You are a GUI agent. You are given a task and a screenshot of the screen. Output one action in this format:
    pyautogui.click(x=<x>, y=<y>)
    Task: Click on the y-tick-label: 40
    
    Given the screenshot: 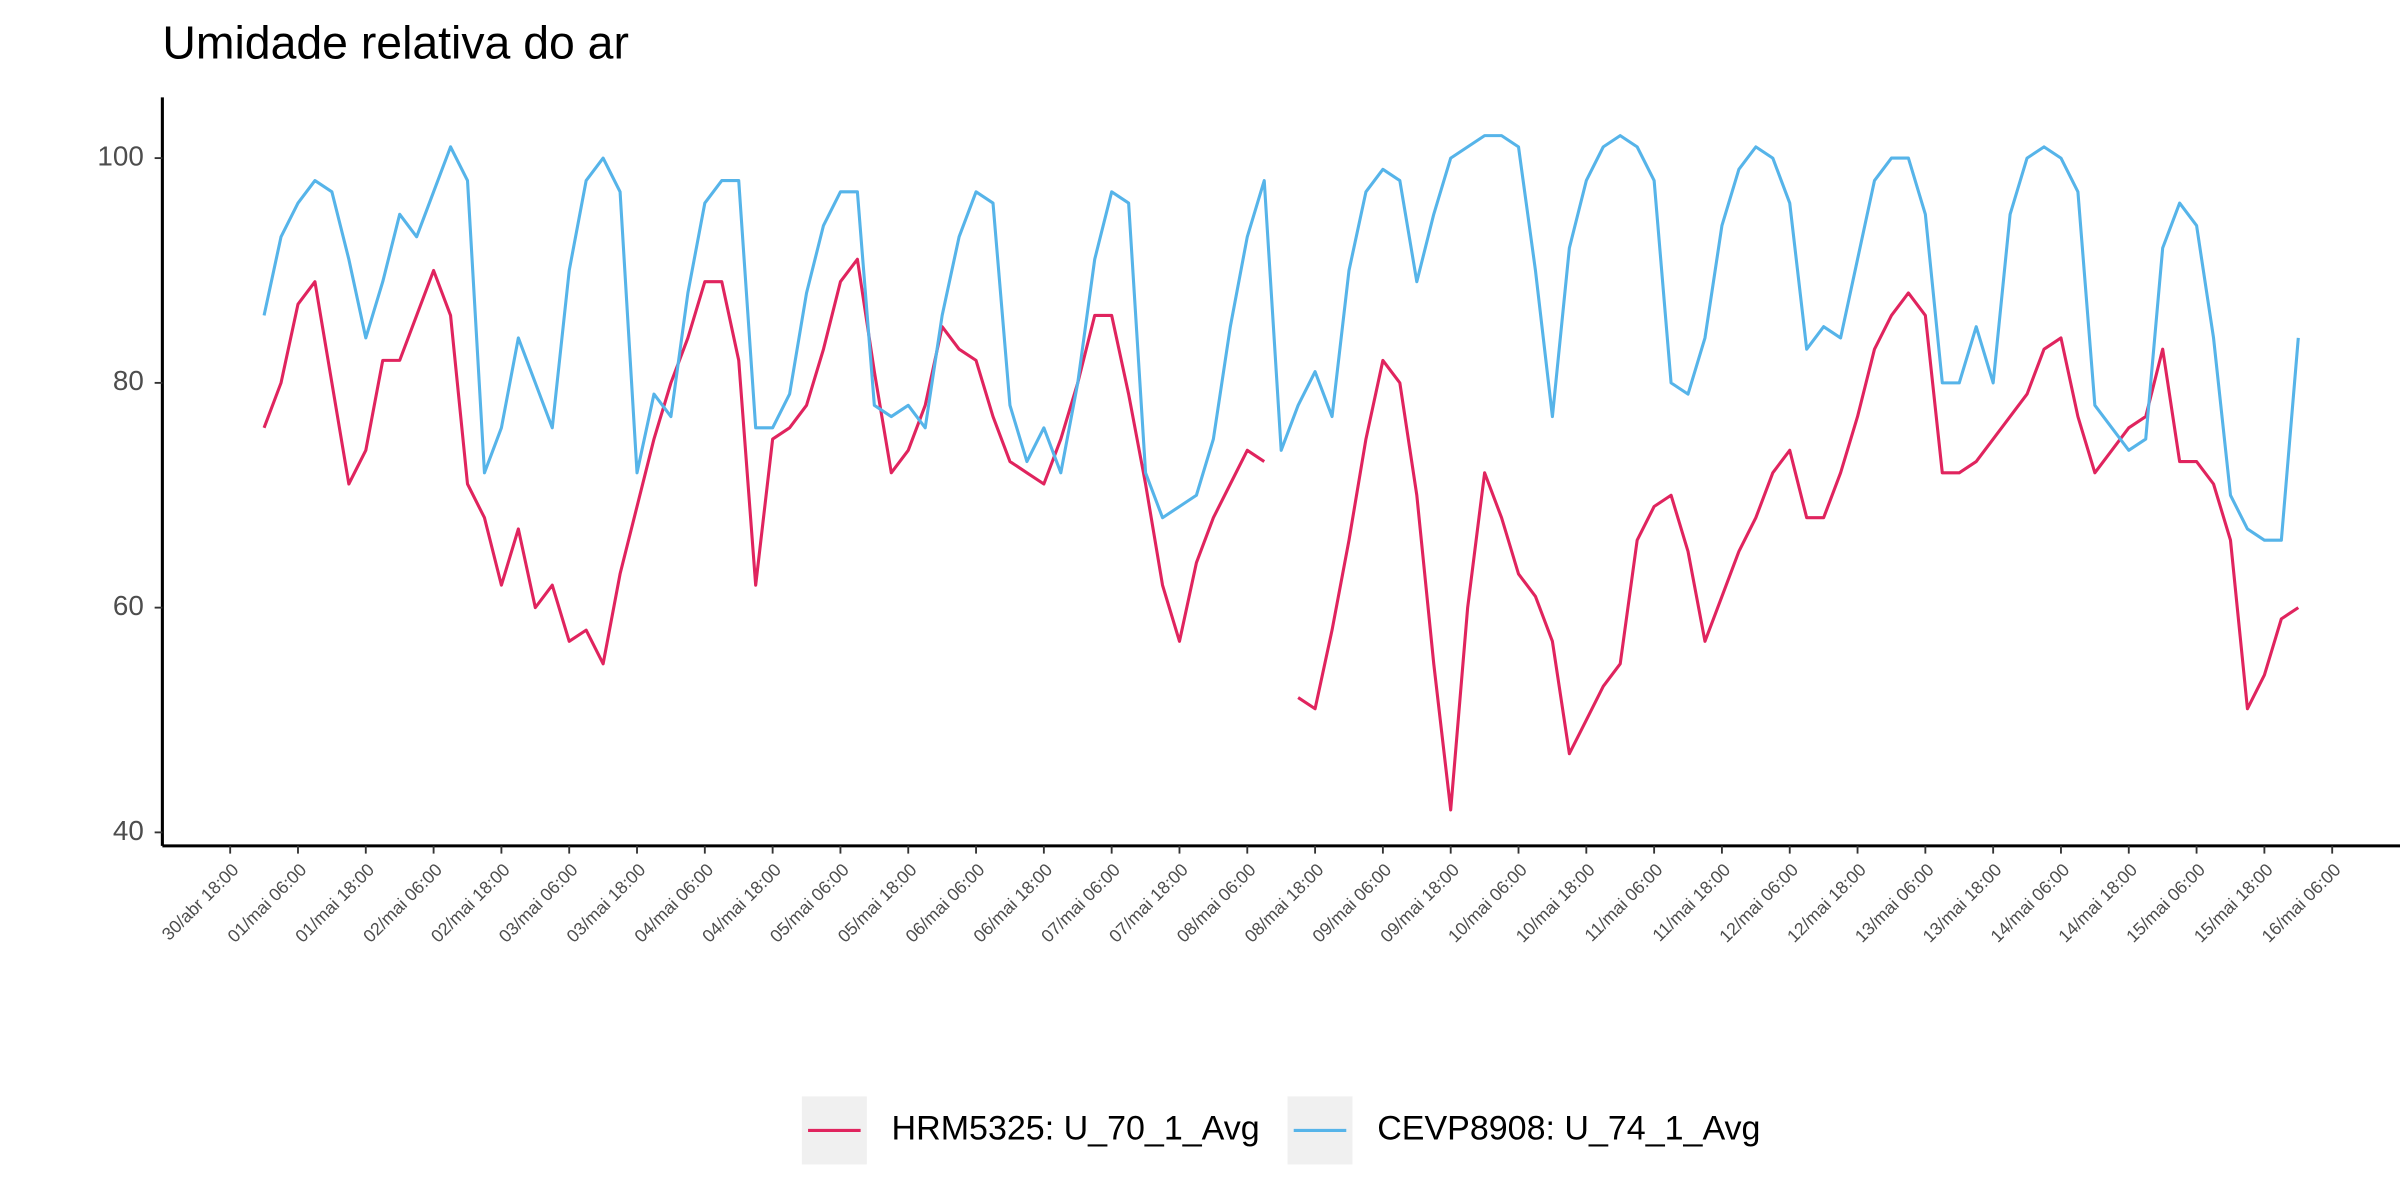 What is the action you would take?
    pyautogui.click(x=128, y=830)
    